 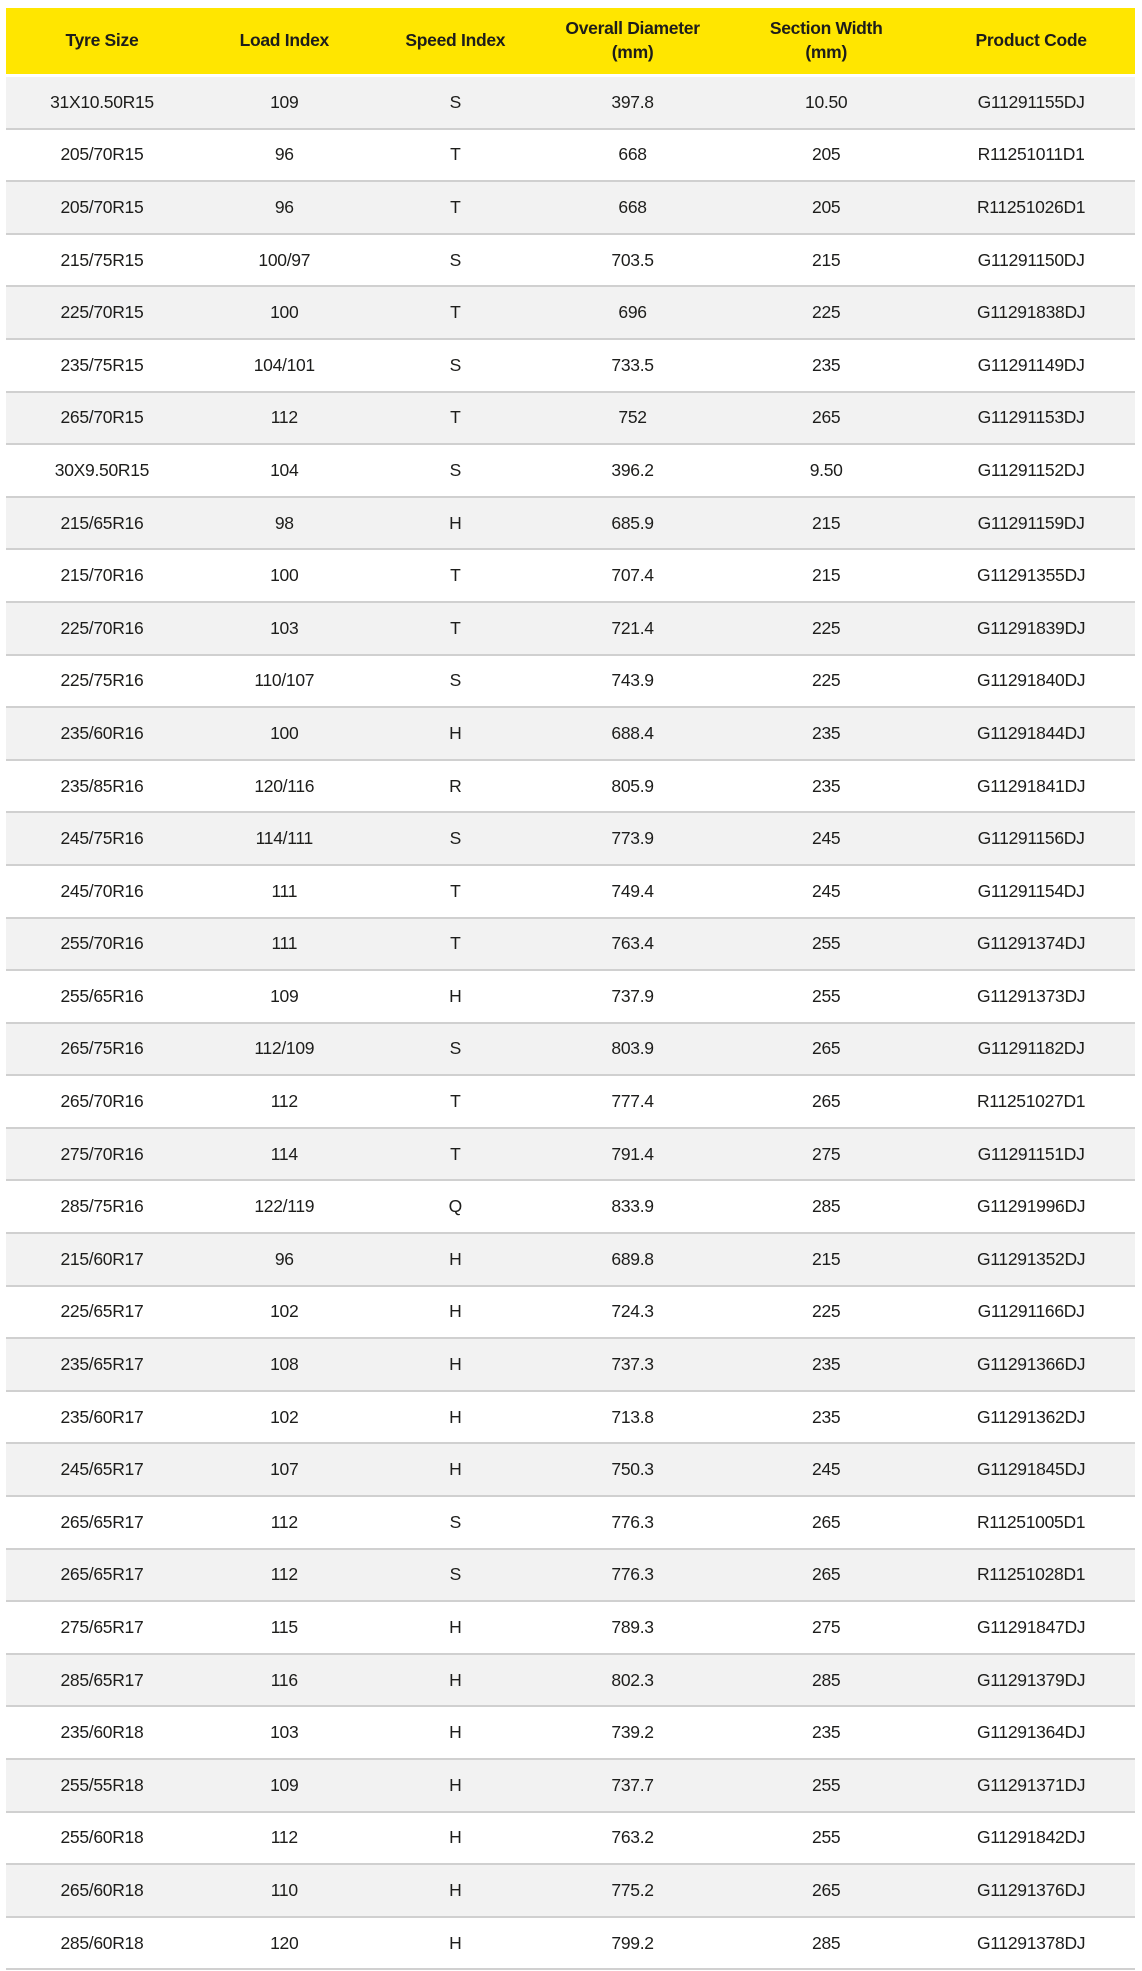 I want to click on cell: 763.2, so click(x=633, y=1838).